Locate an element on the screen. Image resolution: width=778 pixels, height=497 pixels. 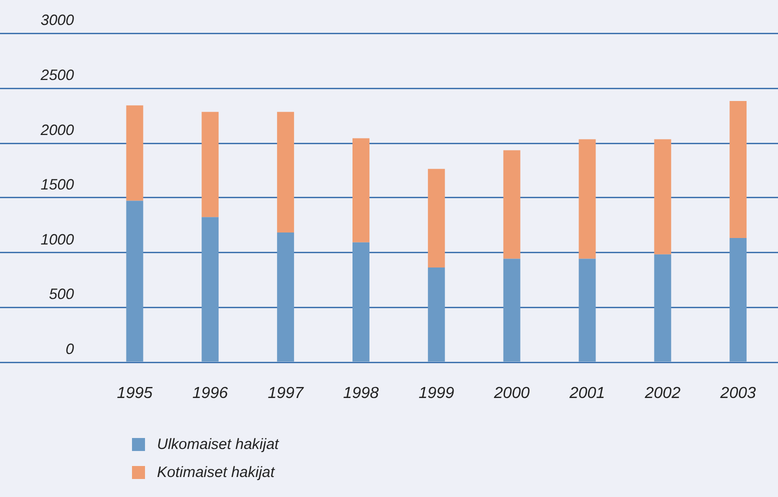
y-tick-label: 2000 is located at coordinates (57, 130).